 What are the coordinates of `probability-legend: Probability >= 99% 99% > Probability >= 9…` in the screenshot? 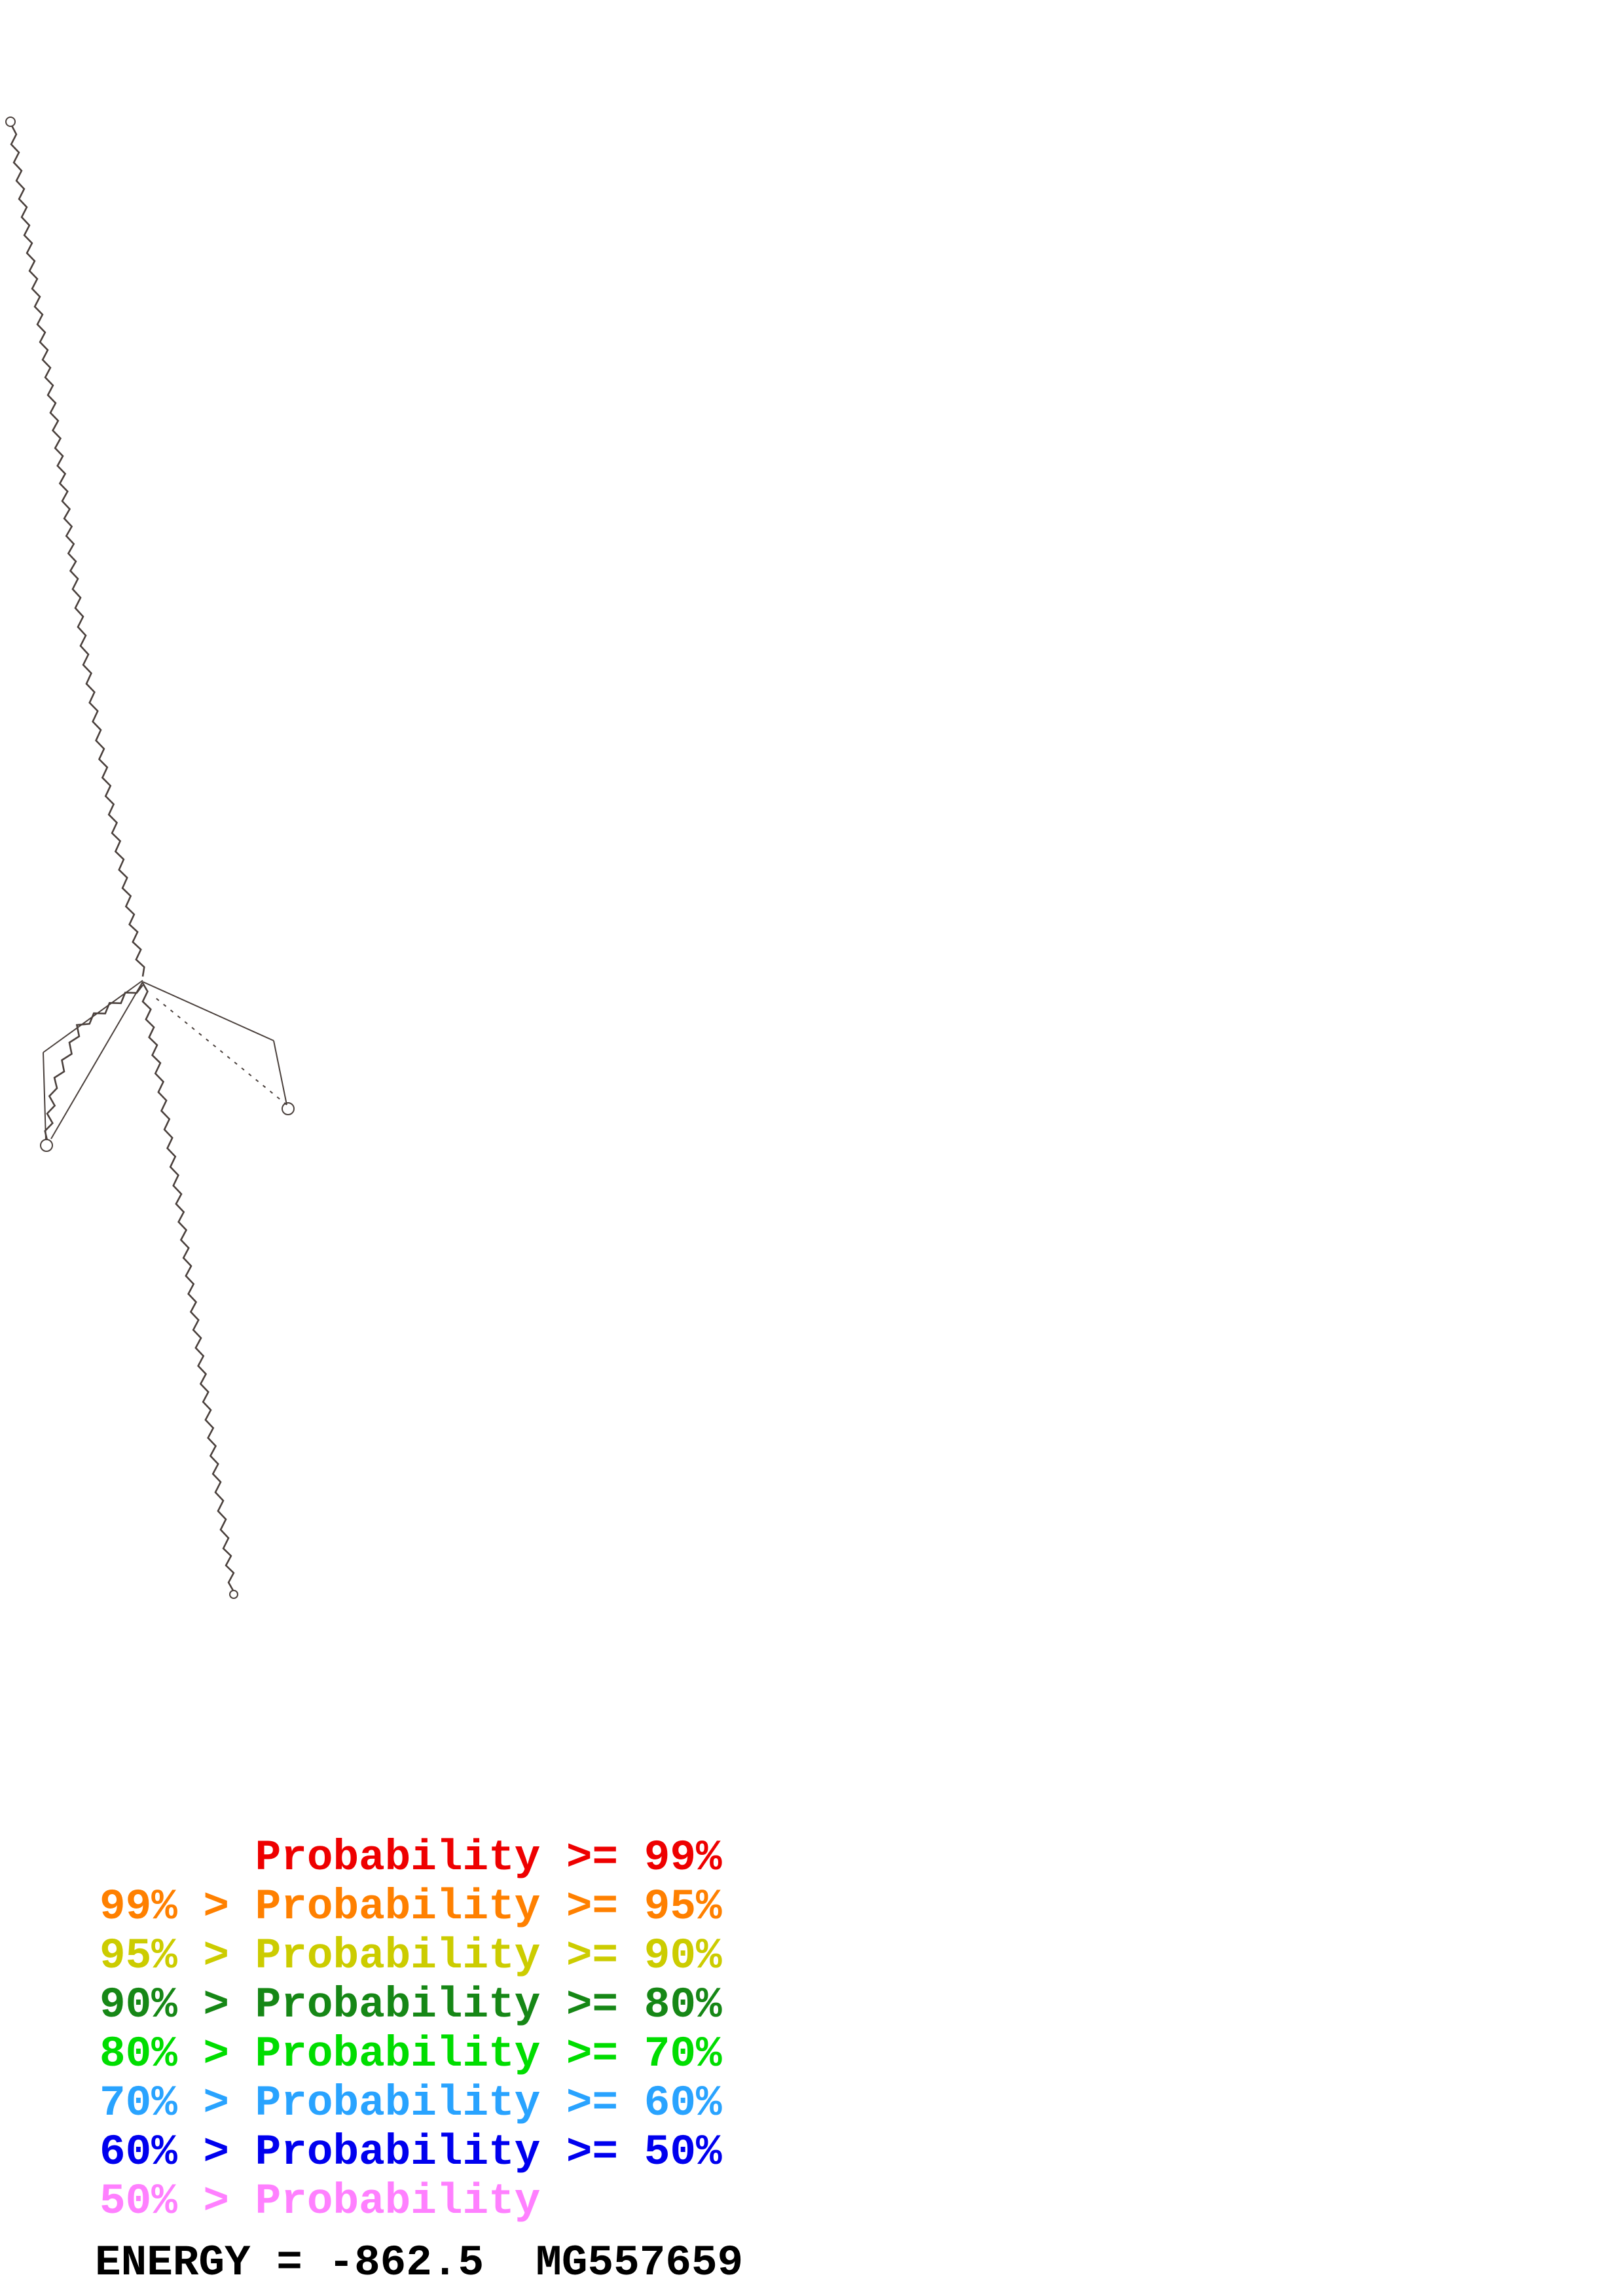 It's located at (411, 2029).